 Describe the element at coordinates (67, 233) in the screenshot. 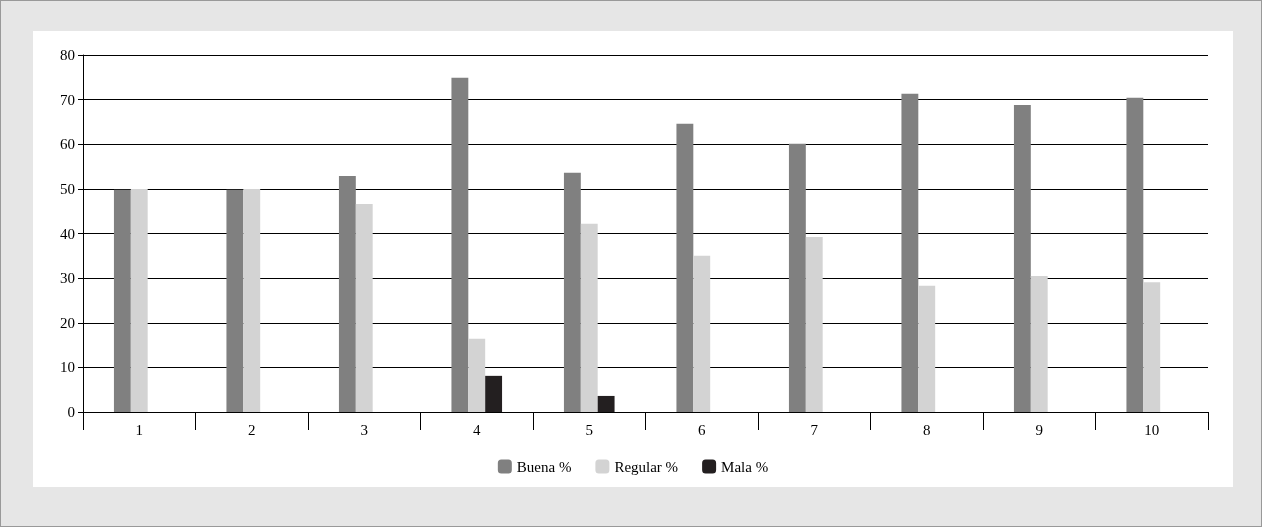

I see `y-tick-label: 40` at that location.